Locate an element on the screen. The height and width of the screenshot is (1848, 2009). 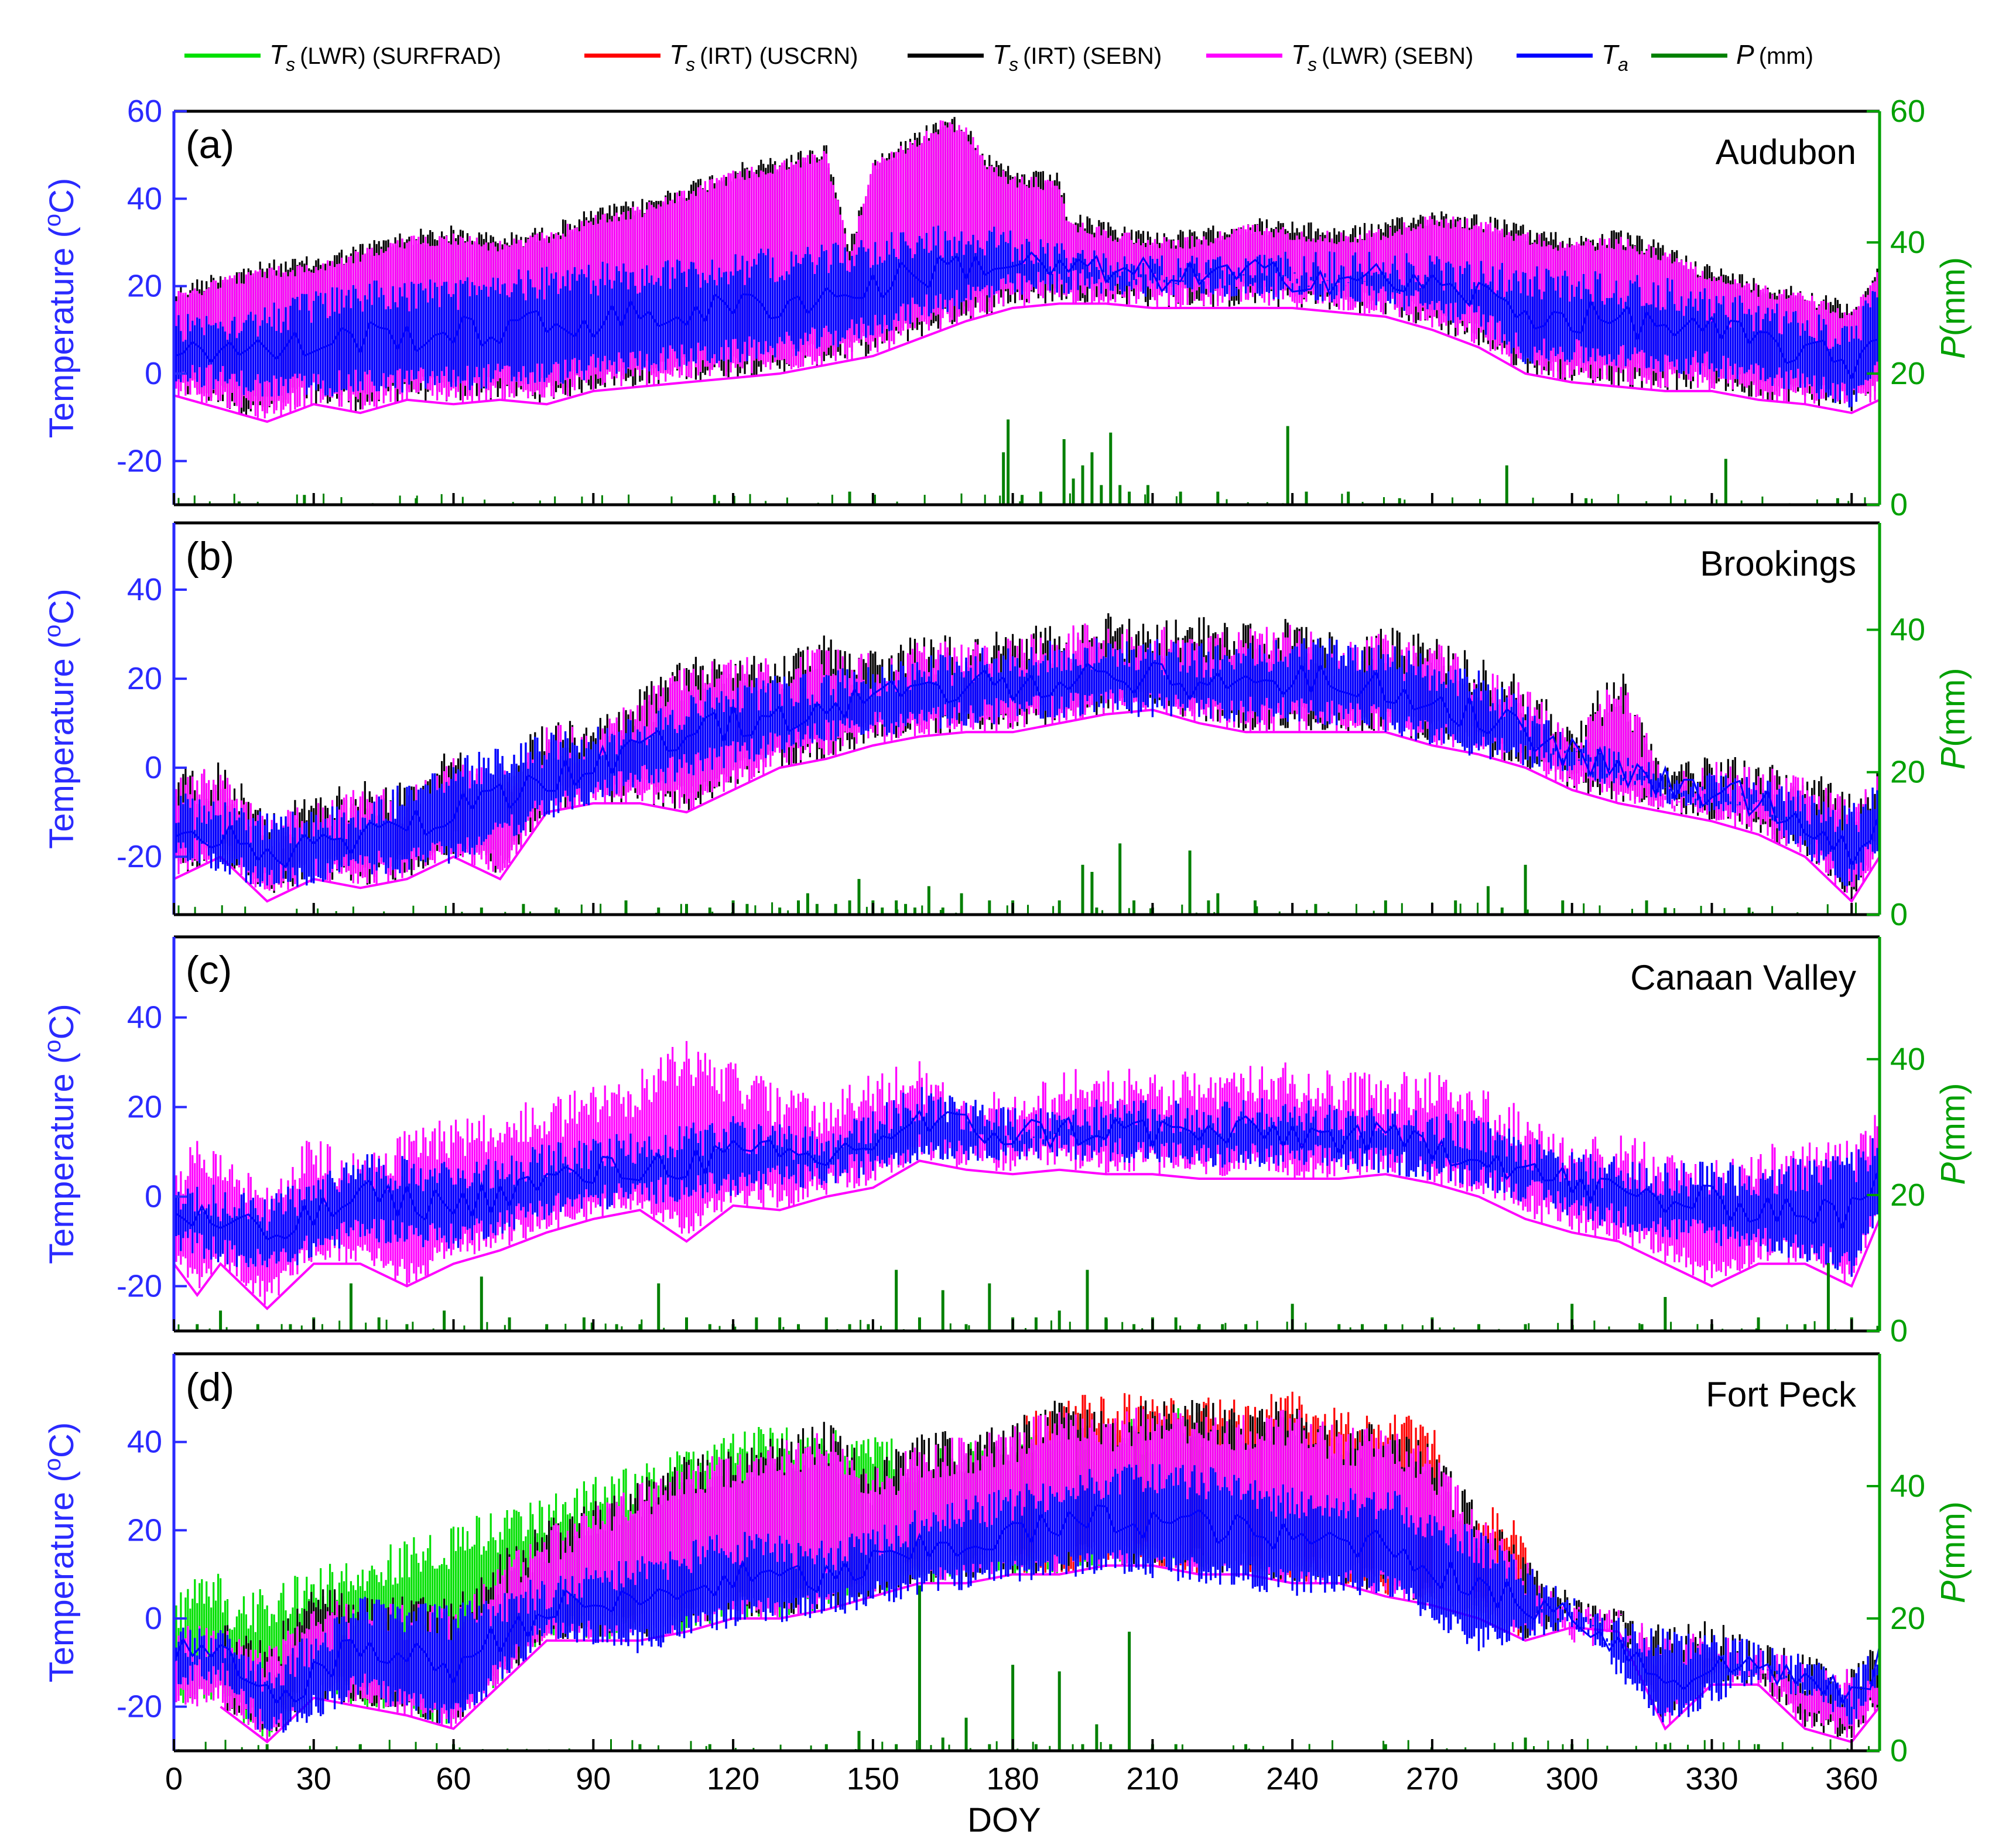
x-tick-label: 0 is located at coordinates (174, 1778).